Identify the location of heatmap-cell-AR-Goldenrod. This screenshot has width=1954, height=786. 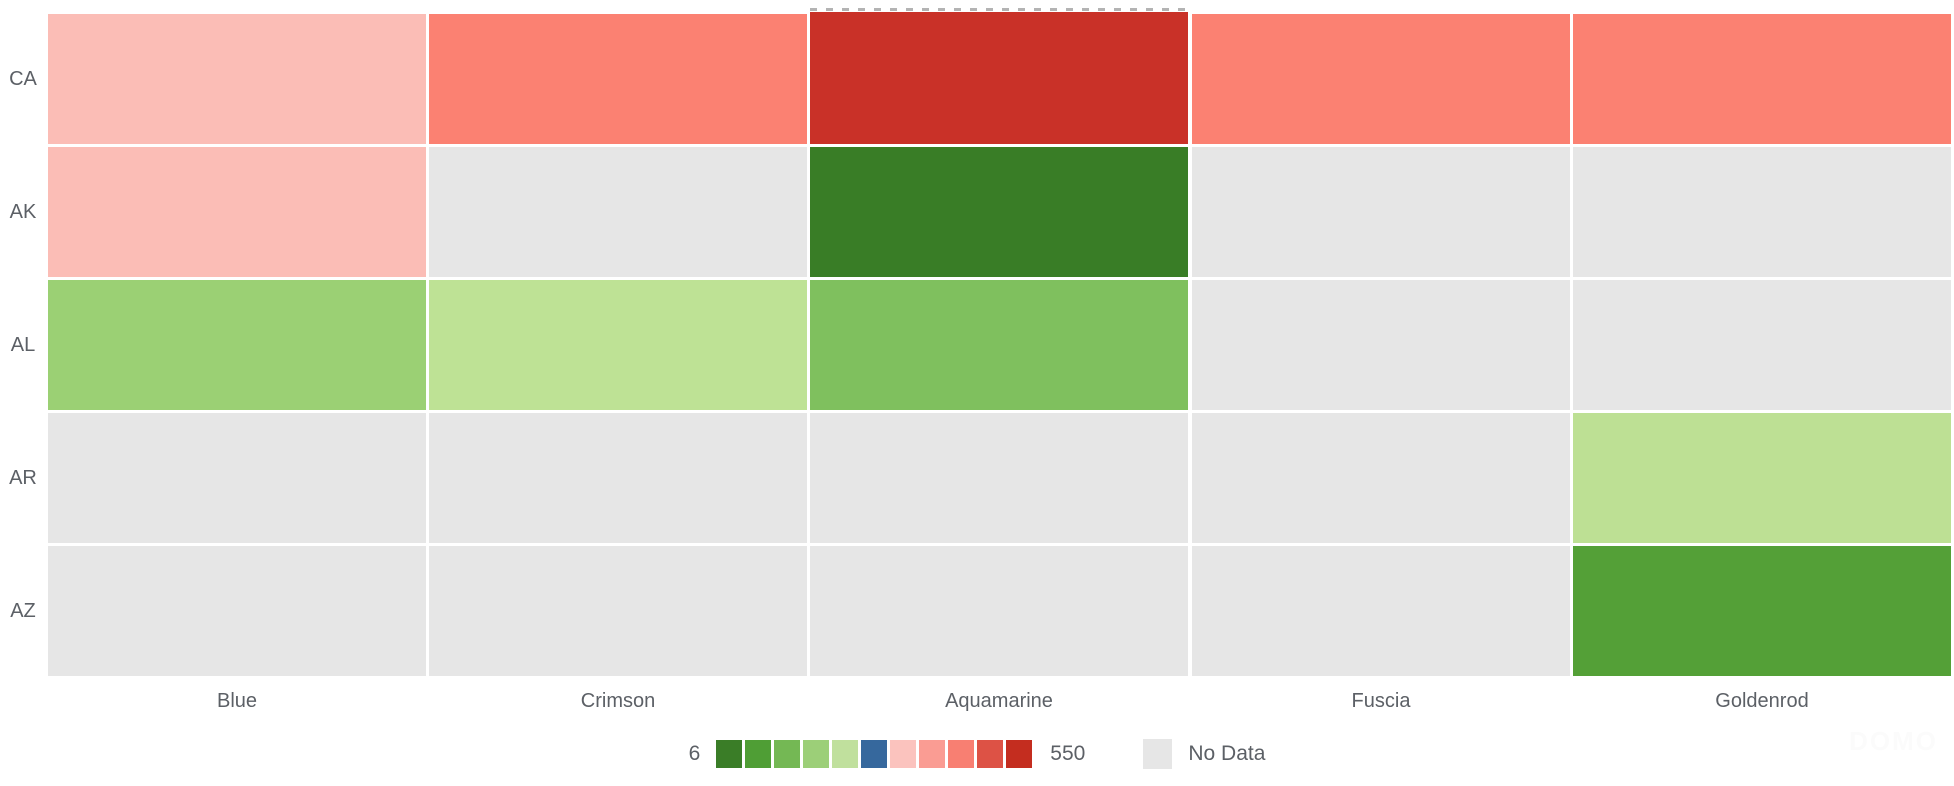
(1762, 478).